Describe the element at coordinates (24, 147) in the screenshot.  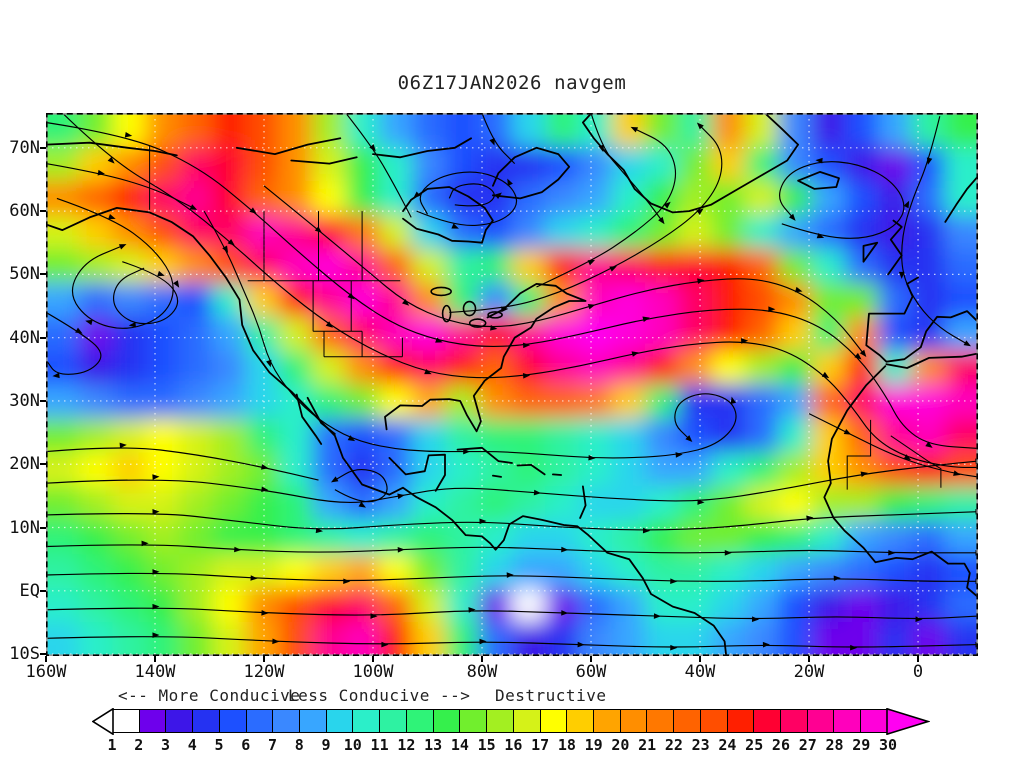
I see `y-axis-label: 70N` at that location.